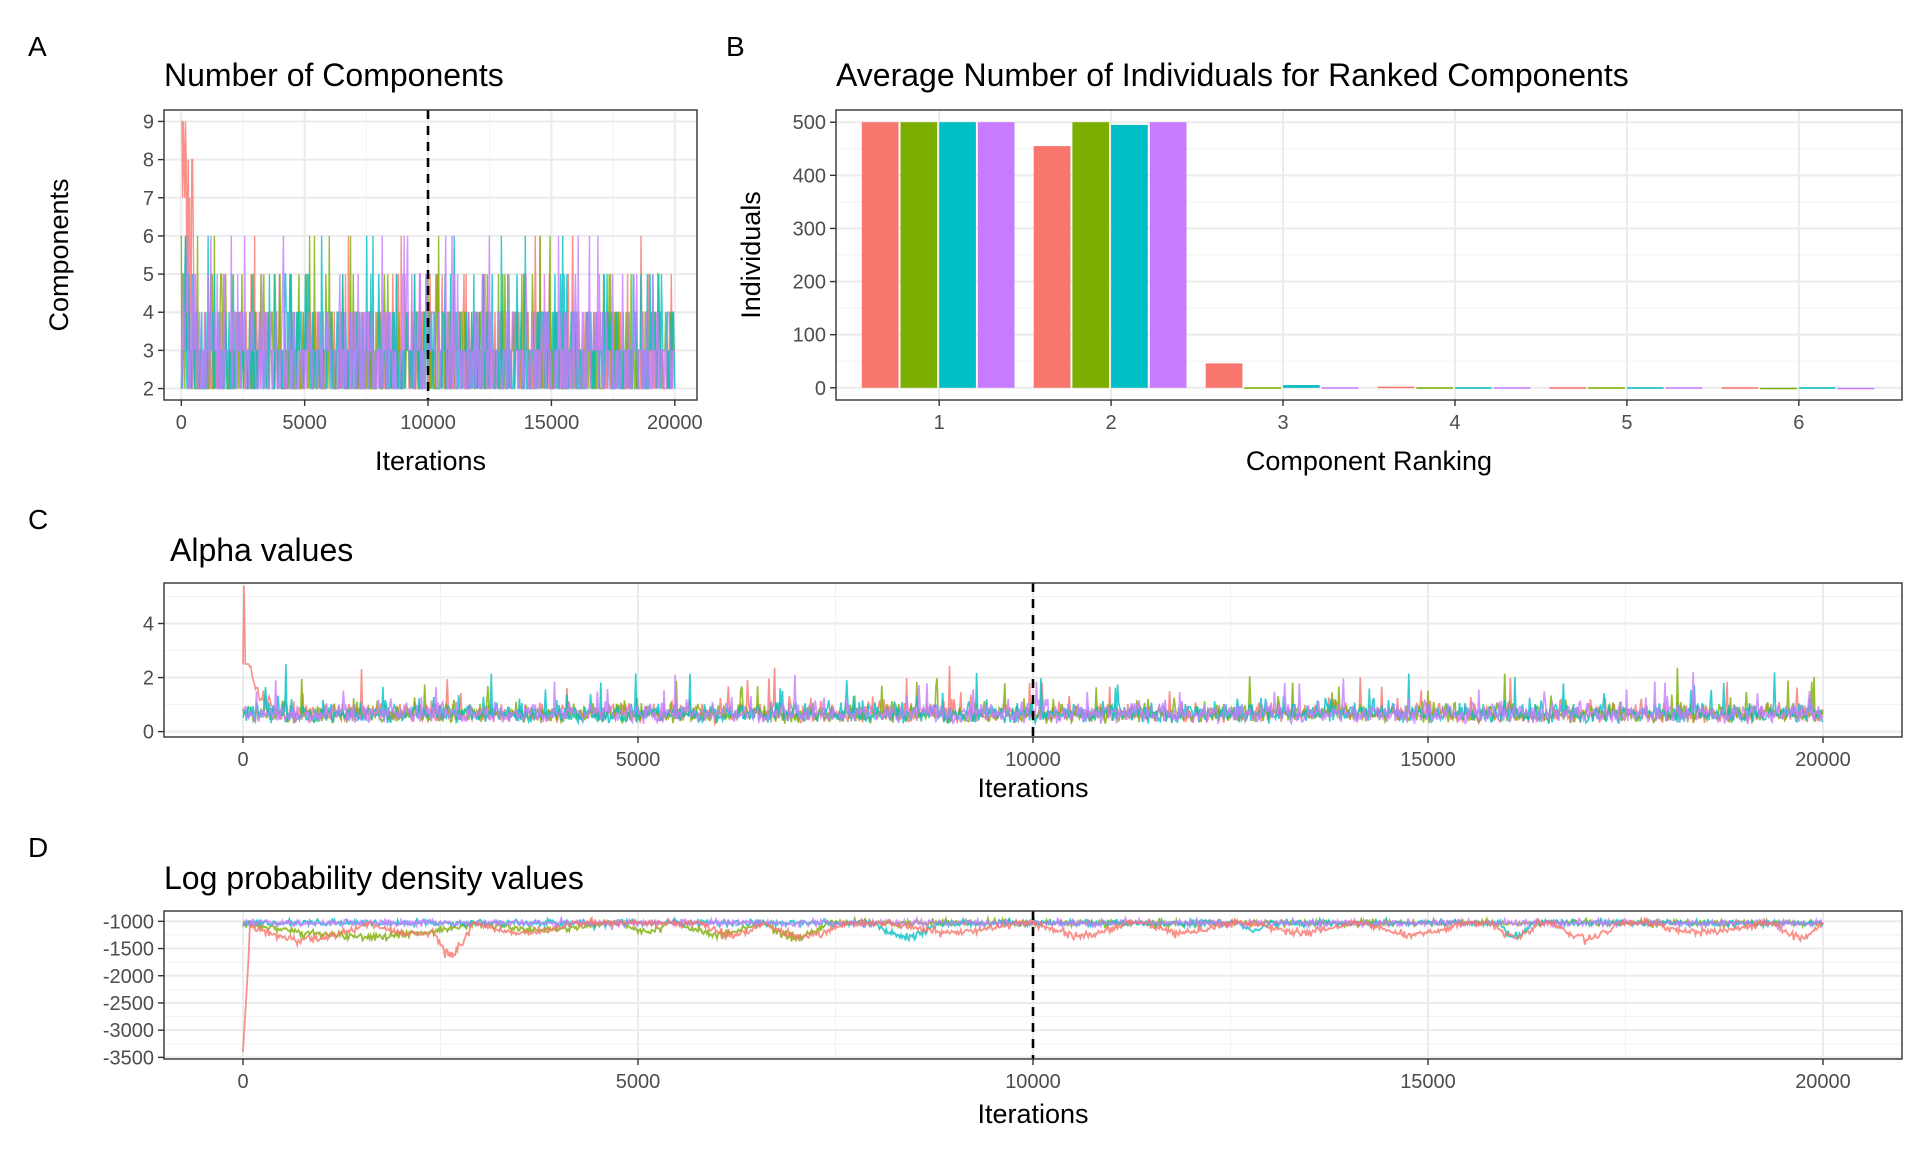 This screenshot has width=1920, height=1152. I want to click on y-tick-label: 500, so click(809, 123).